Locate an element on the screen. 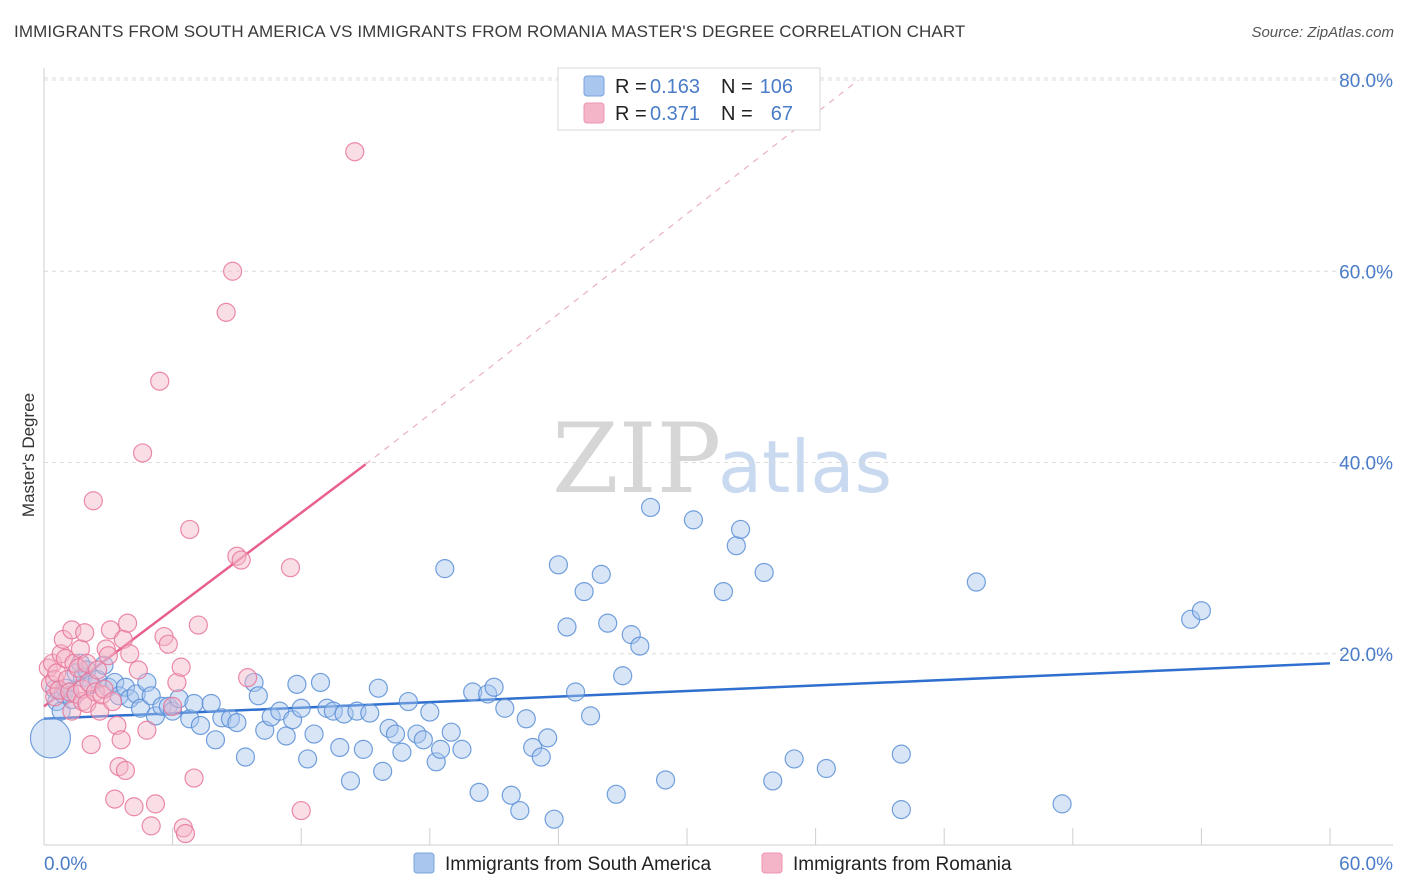 The height and width of the screenshot is (892, 1406). series-legend-swatch-romania is located at coordinates (772, 863).